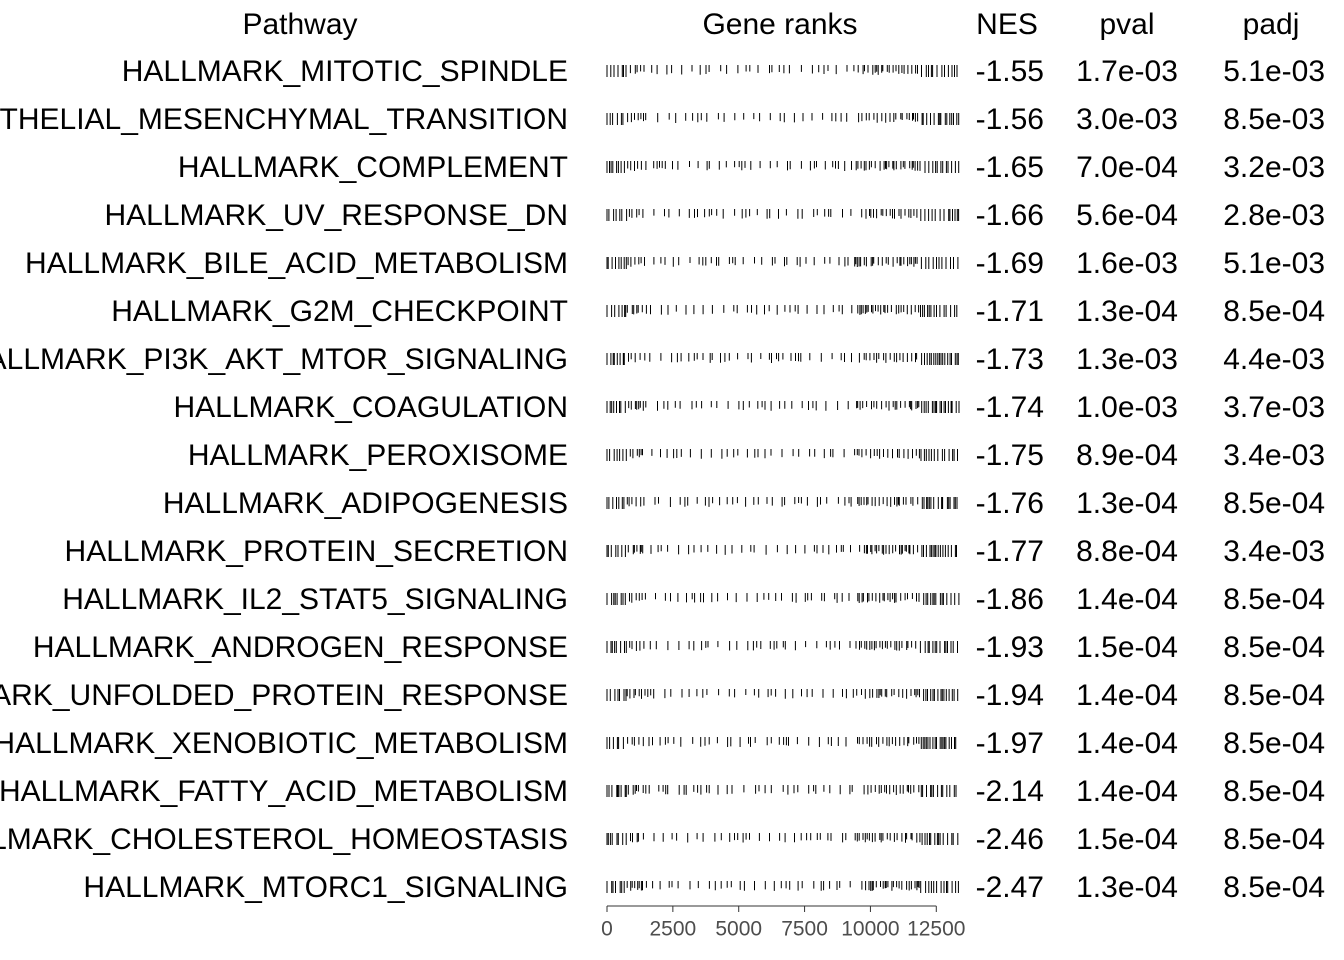 The width and height of the screenshot is (1344, 960). I want to click on nes-value: -1.97, so click(1010, 743).